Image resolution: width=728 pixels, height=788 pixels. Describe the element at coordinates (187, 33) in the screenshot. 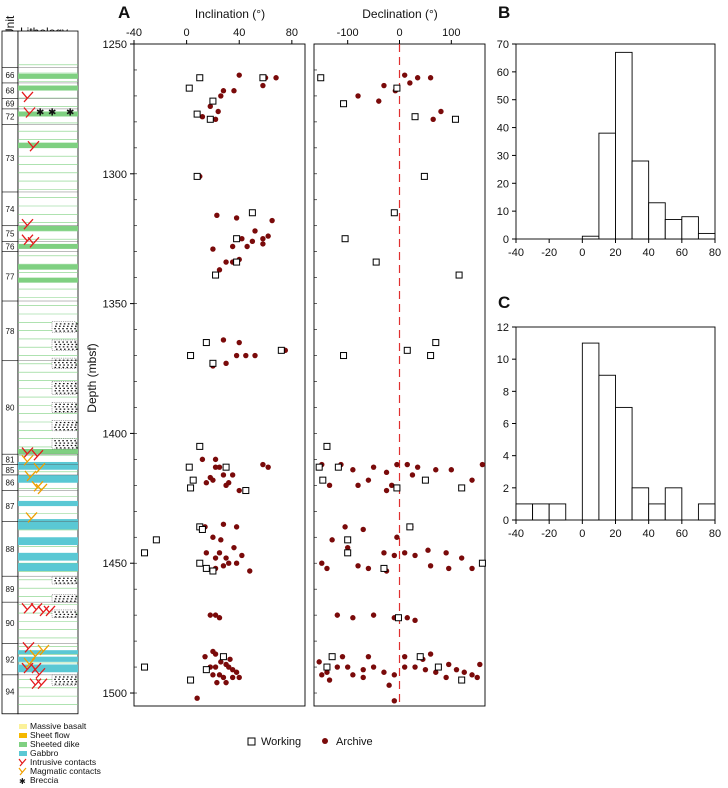

I see `x-tick-label: 0` at that location.